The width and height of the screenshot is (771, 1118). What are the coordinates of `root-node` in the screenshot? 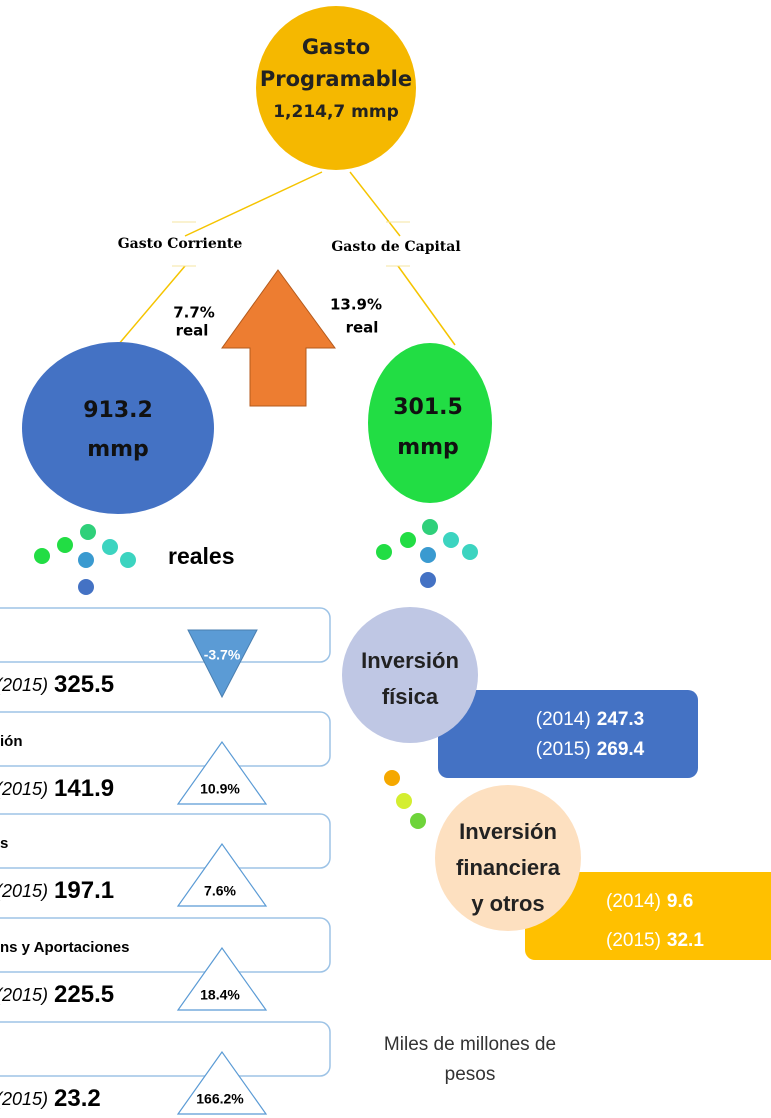 It's located at (336, 88).